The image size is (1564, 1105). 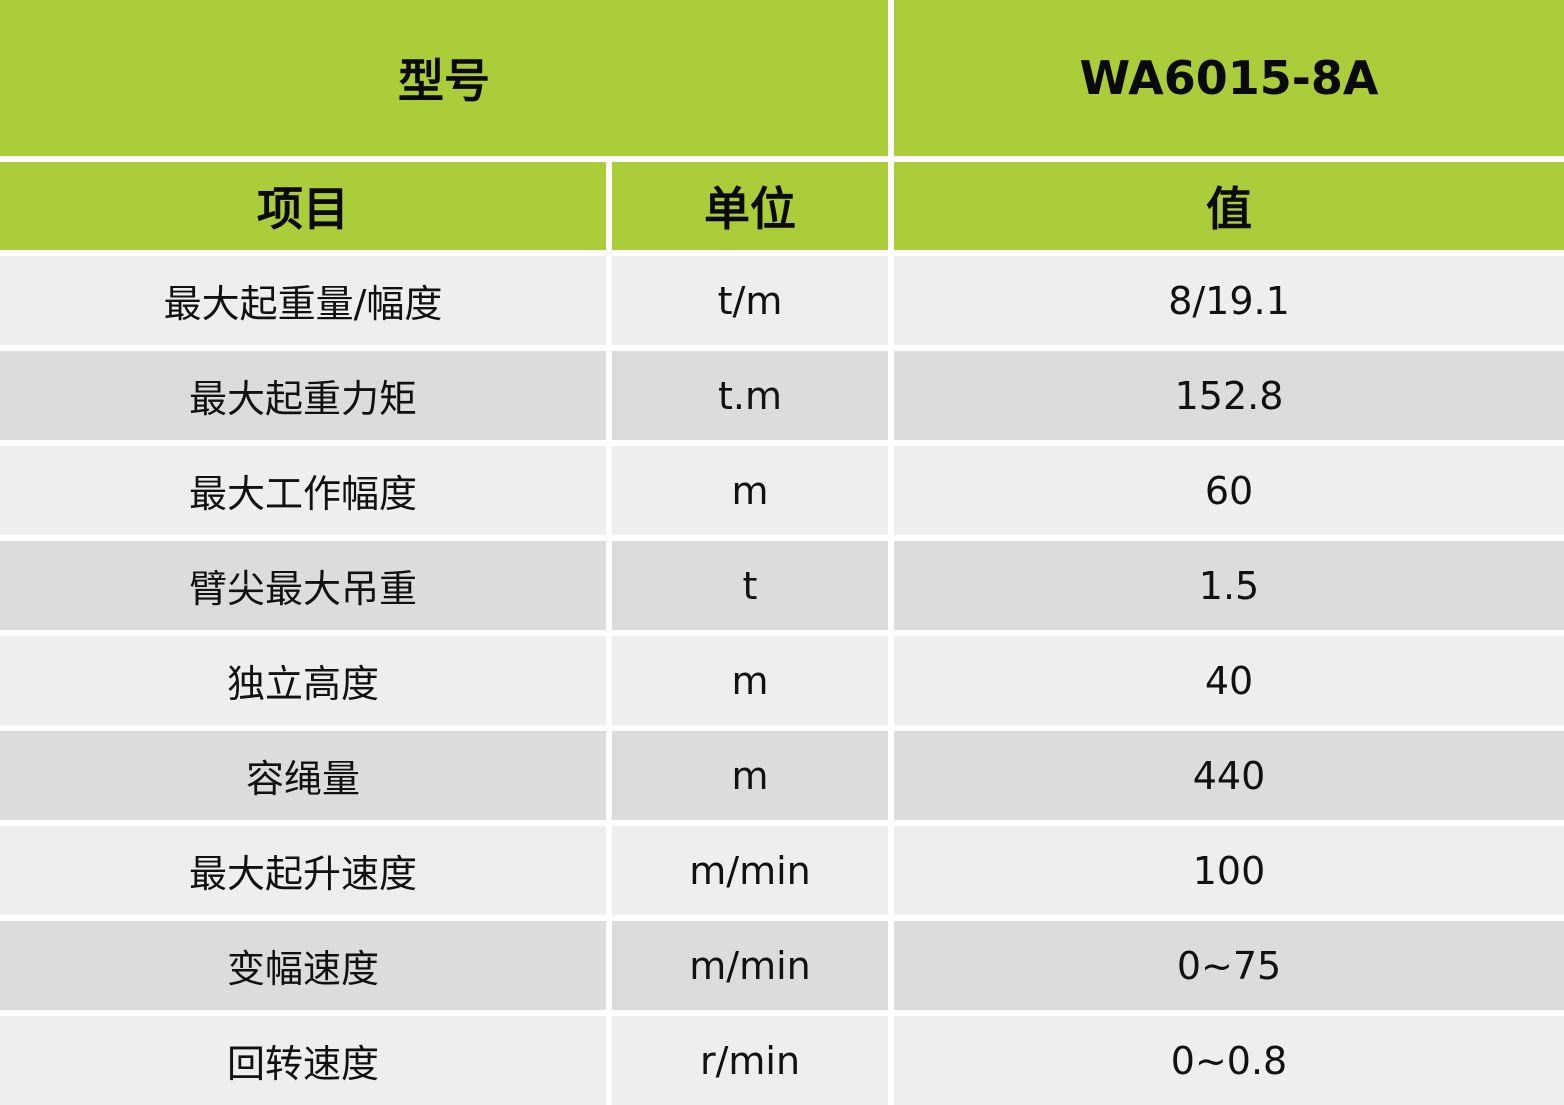 I want to click on table-cell-value: 8/19.1, so click(x=1229, y=300).